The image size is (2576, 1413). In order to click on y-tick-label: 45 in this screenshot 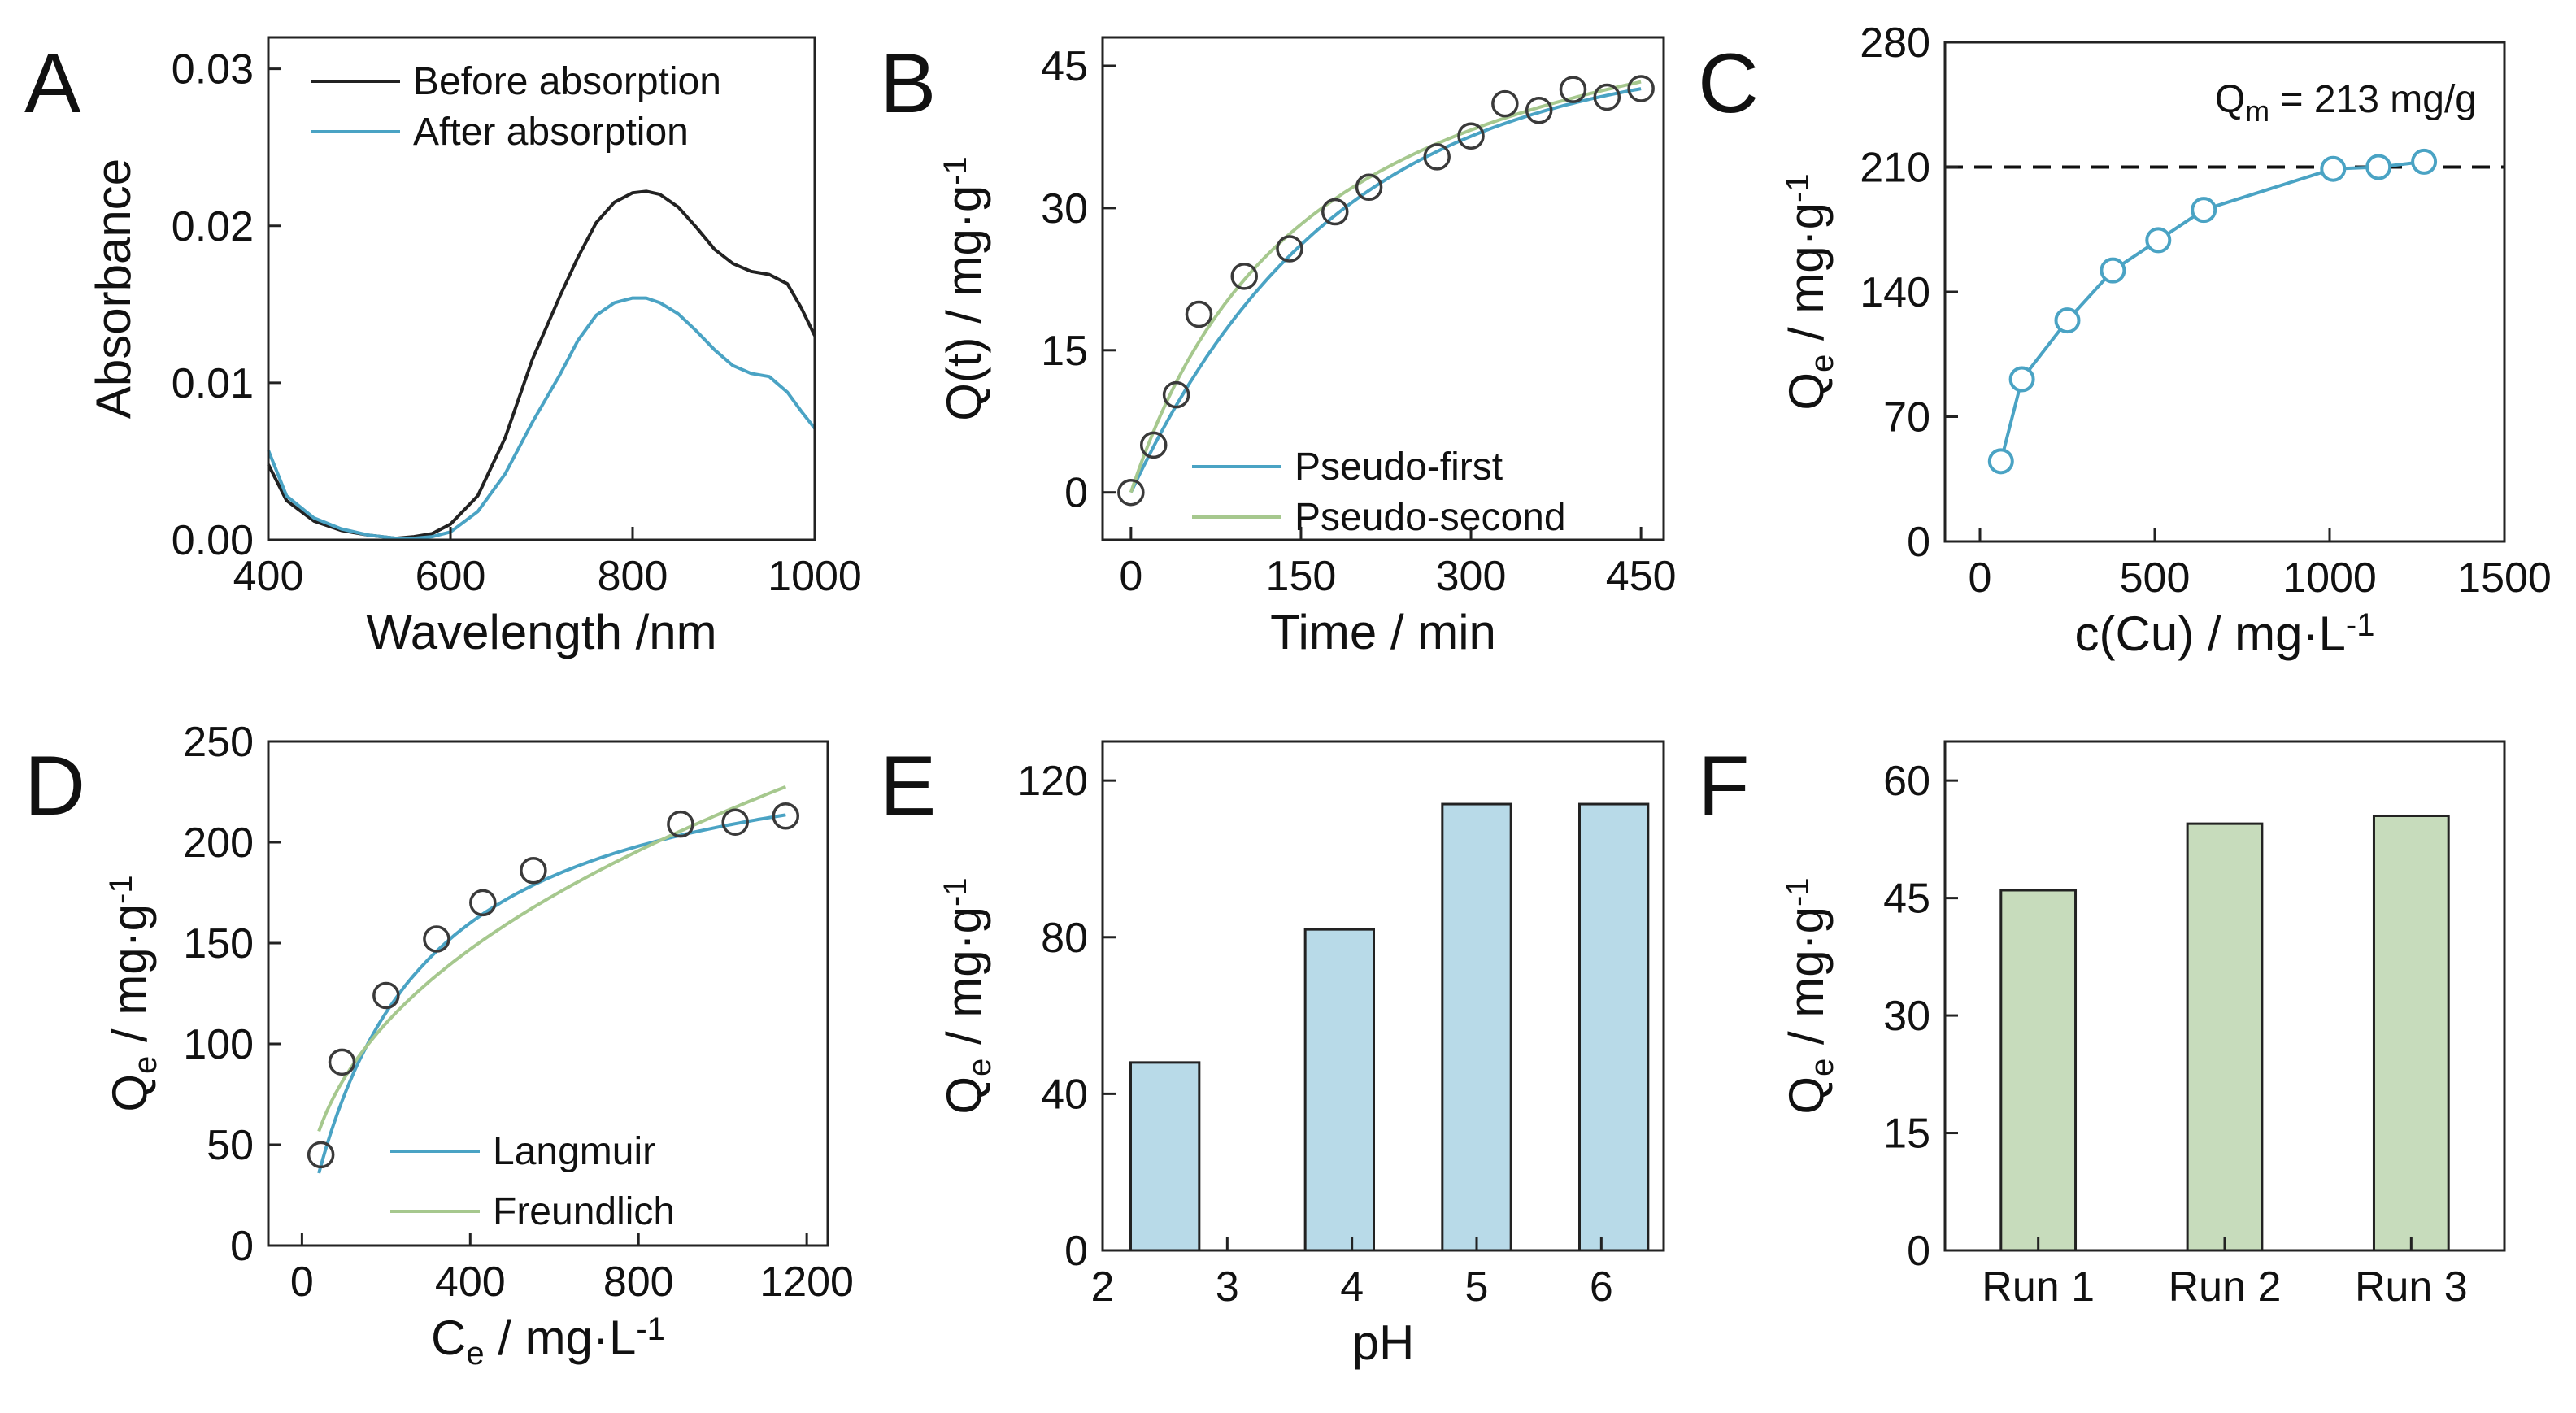, I will do `click(1064, 66)`.